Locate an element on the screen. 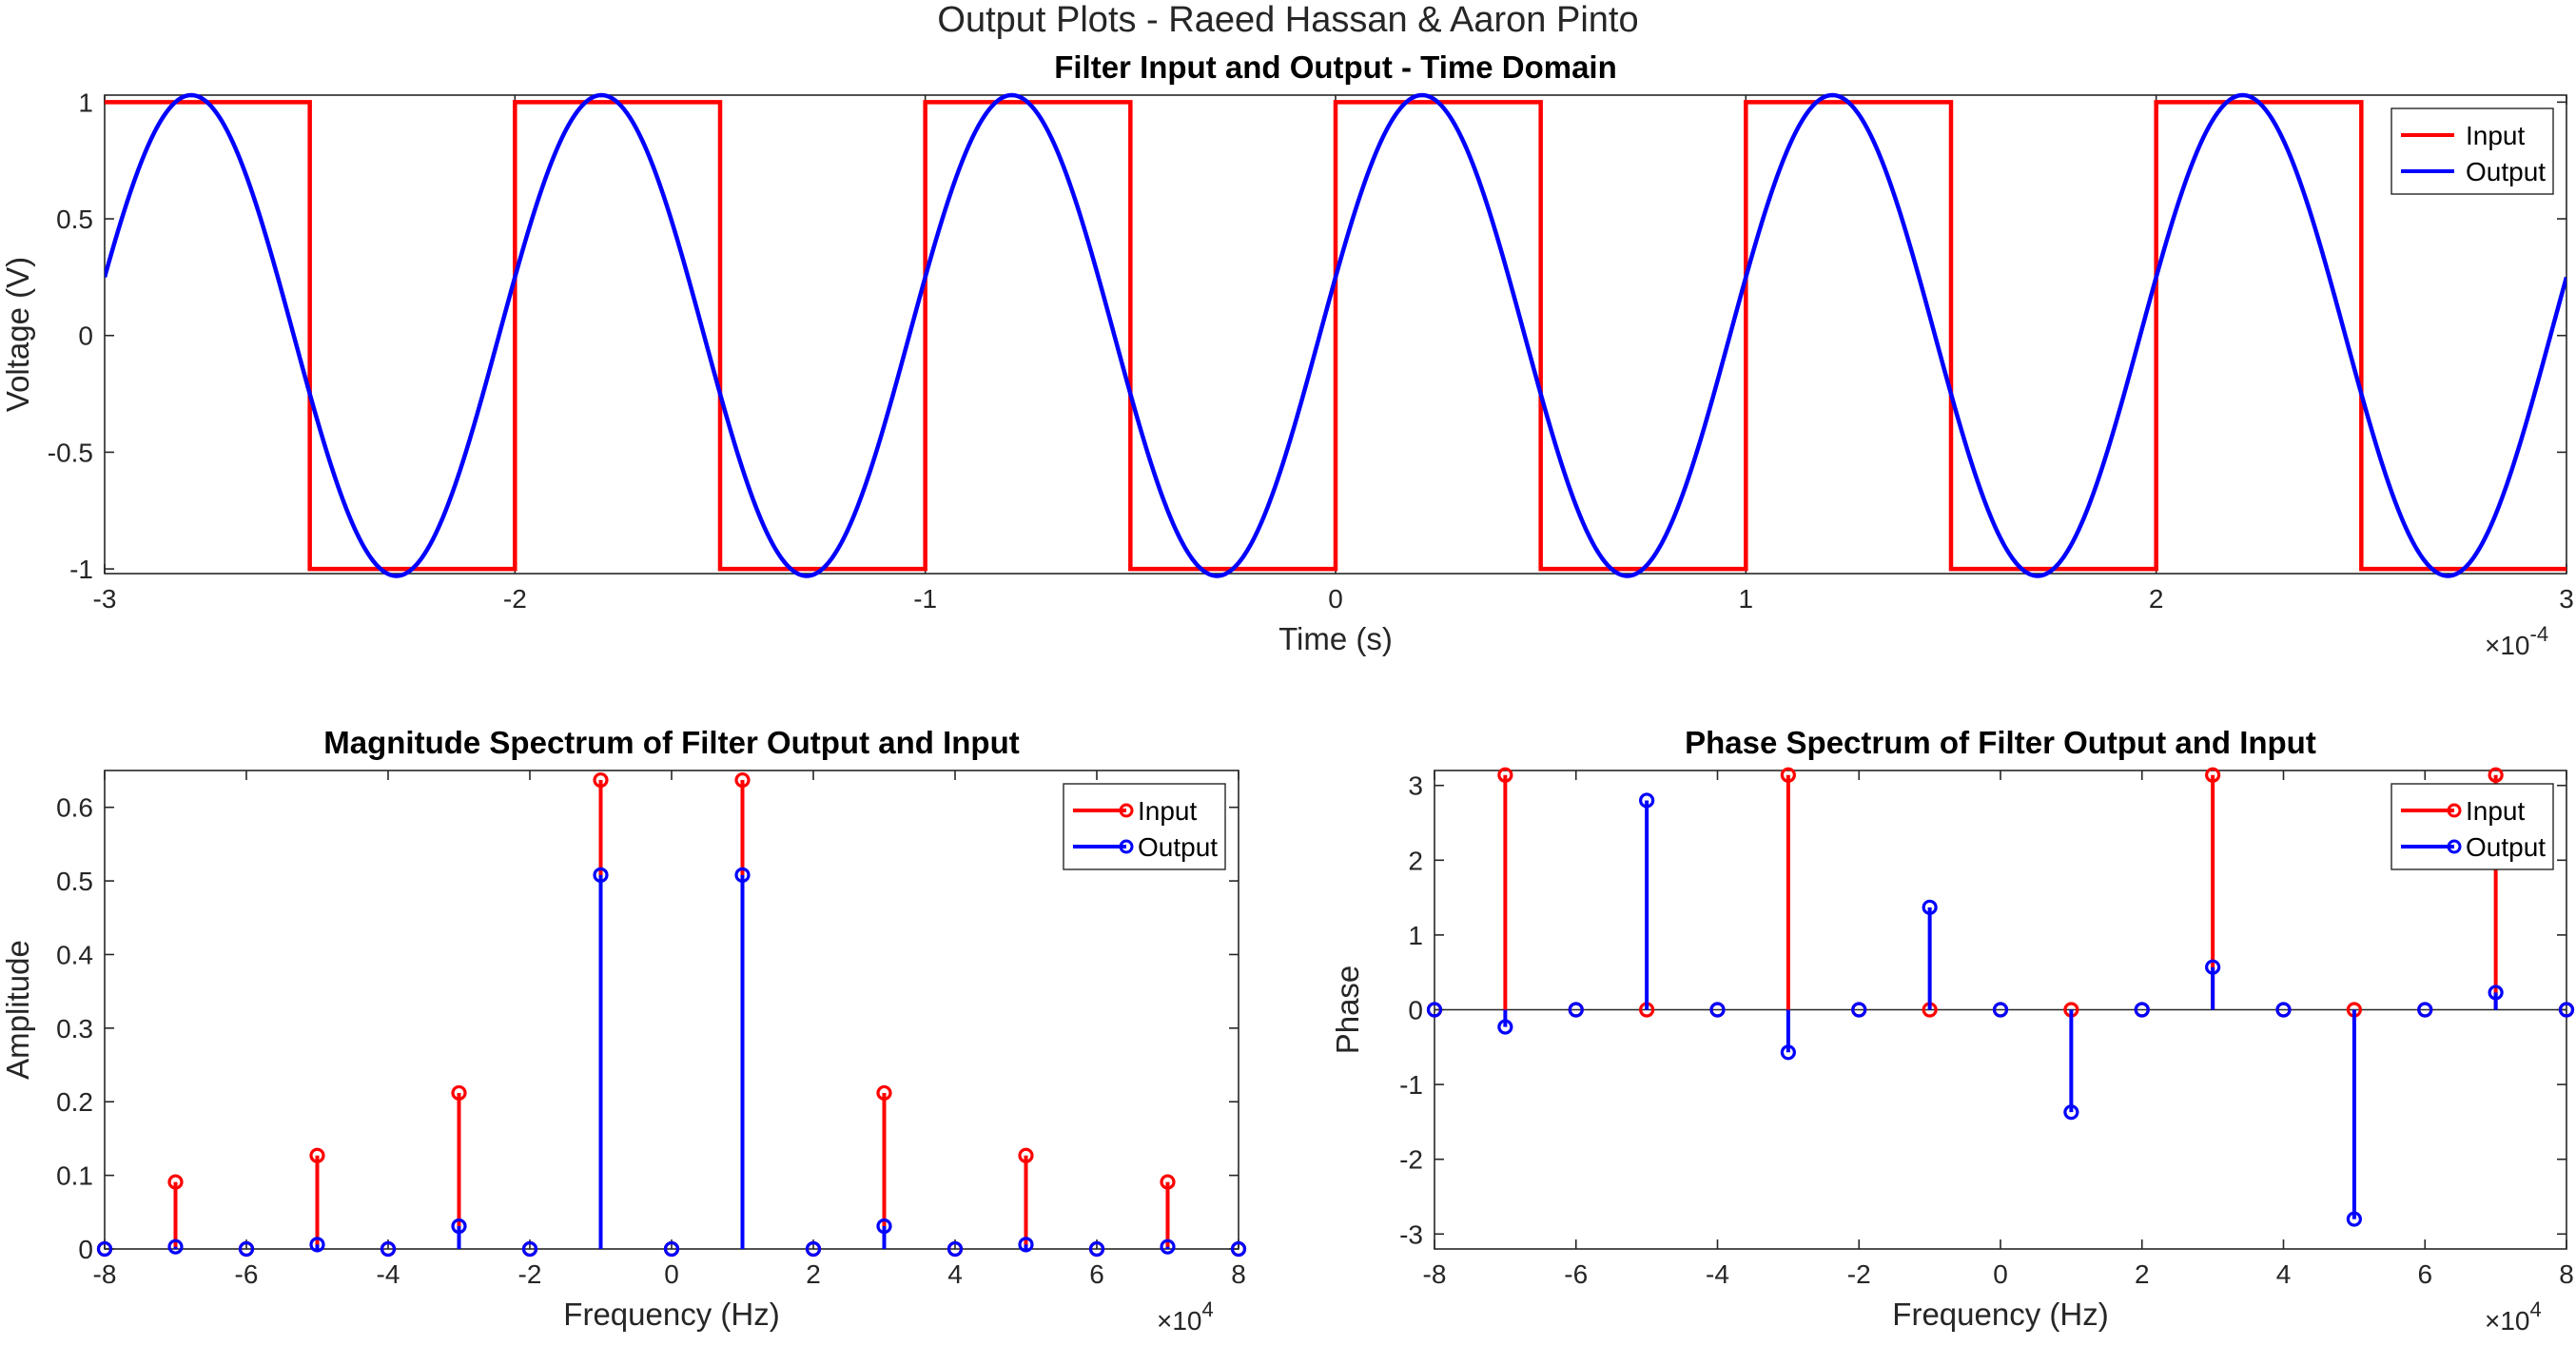 Image resolution: width=2576 pixels, height=1346 pixels. y-tick-label: 0.6 is located at coordinates (75, 808).